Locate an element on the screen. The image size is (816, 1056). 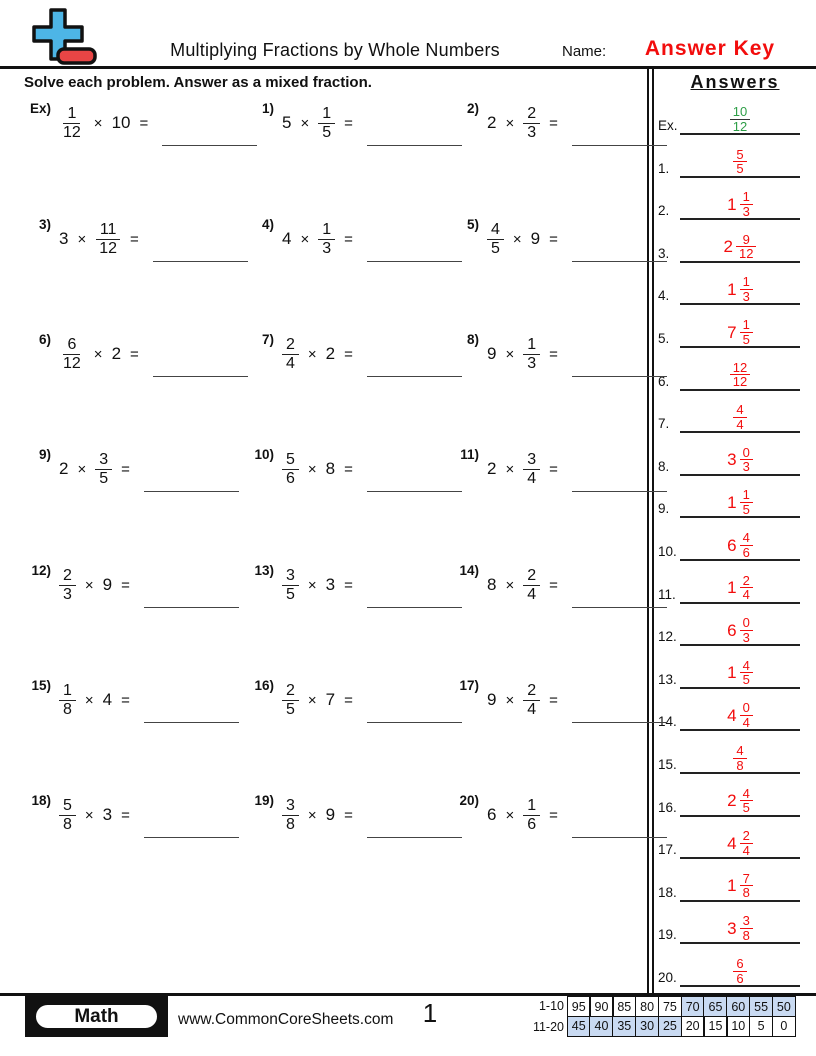
problem-number-label: 2) is located at coordinates (472, 108).